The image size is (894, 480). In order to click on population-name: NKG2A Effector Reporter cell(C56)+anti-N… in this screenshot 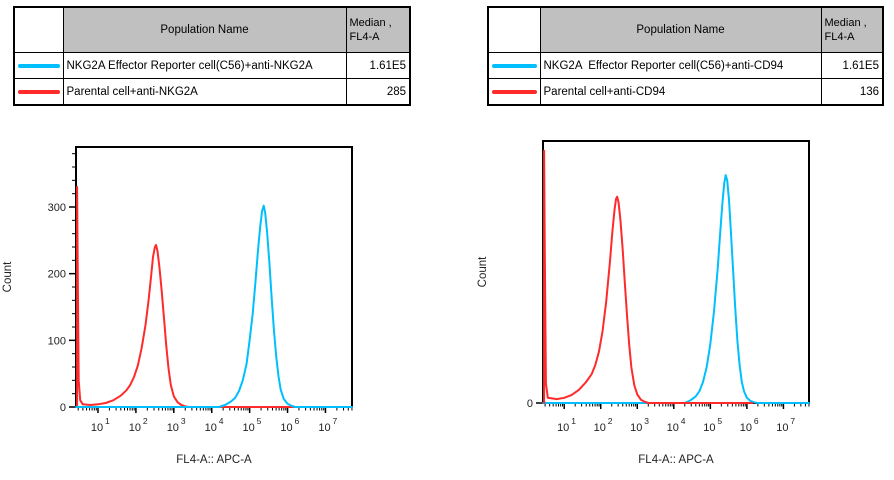, I will do `click(204, 65)`.